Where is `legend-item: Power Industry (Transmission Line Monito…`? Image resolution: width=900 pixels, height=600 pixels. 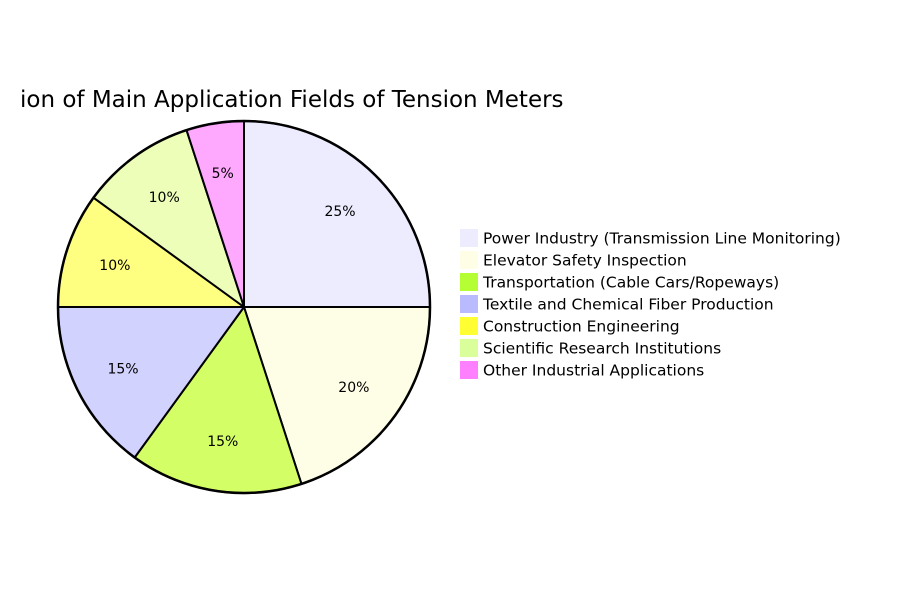
legend-item: Power Industry (Transmission Line Monito… is located at coordinates (650, 238).